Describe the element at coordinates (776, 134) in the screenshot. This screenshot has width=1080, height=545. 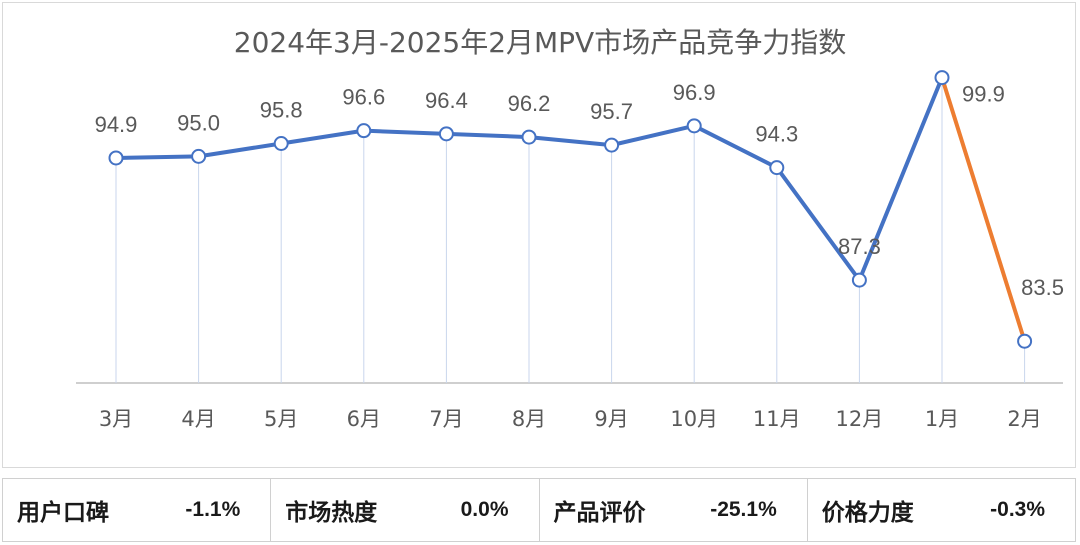
I see `data-label: 94.3` at that location.